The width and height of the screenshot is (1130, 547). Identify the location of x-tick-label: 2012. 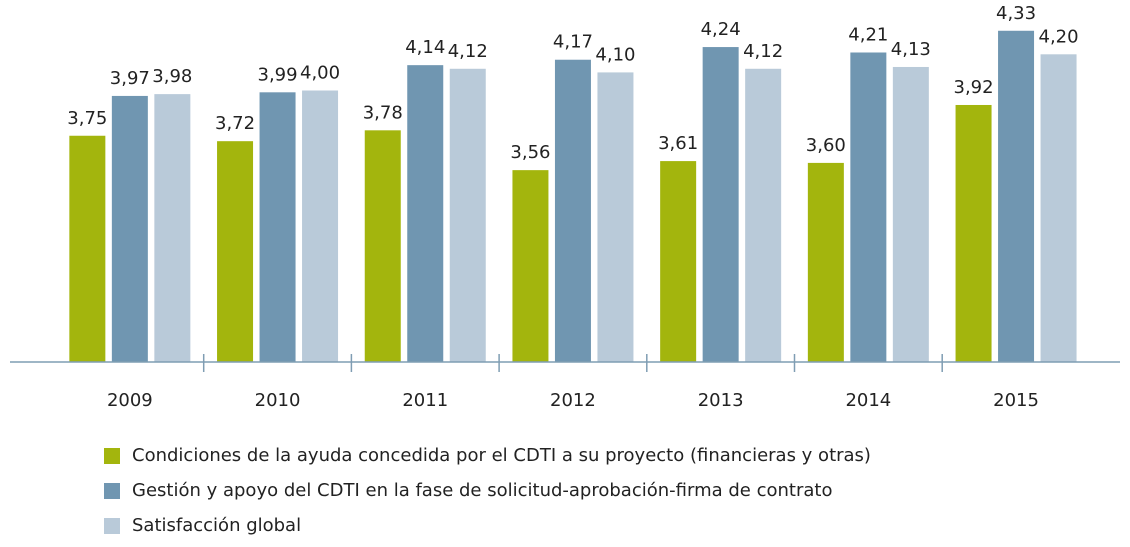
(573, 400).